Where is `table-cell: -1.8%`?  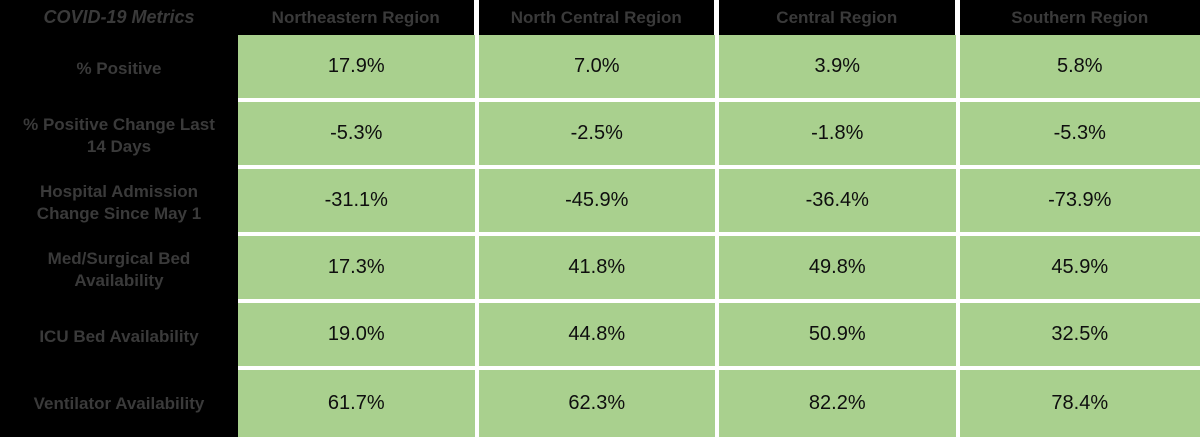 table-cell: -1.8% is located at coordinates (839, 135).